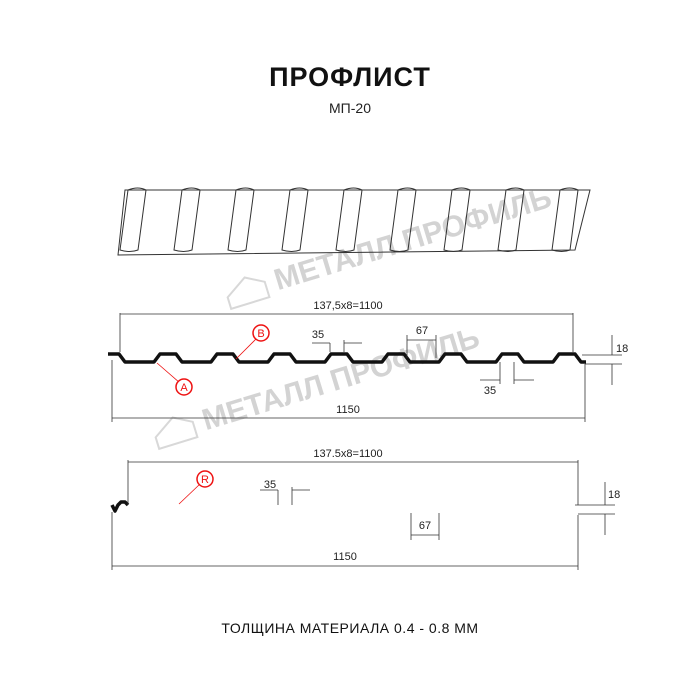 The image size is (700, 700). Describe the element at coordinates (196, 487) in the screenshot. I see `marker-r: R` at that location.